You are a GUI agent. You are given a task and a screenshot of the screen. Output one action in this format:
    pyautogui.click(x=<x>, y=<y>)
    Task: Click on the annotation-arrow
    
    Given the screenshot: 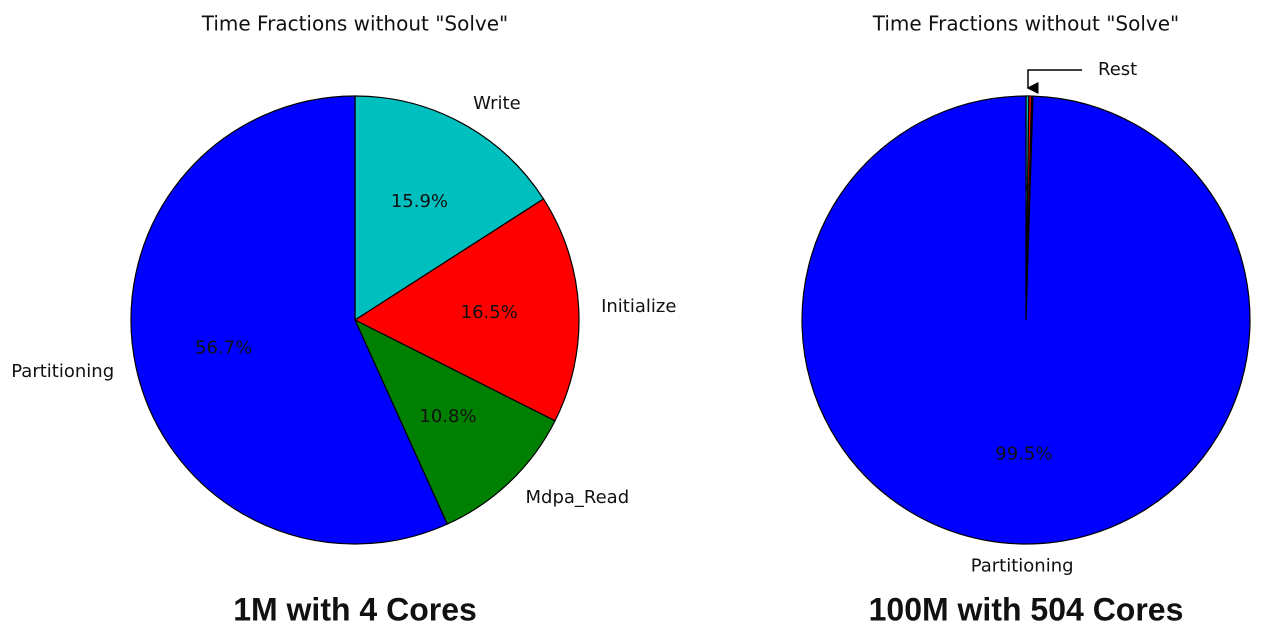 What is the action you would take?
    pyautogui.click(x=1054, y=81)
    